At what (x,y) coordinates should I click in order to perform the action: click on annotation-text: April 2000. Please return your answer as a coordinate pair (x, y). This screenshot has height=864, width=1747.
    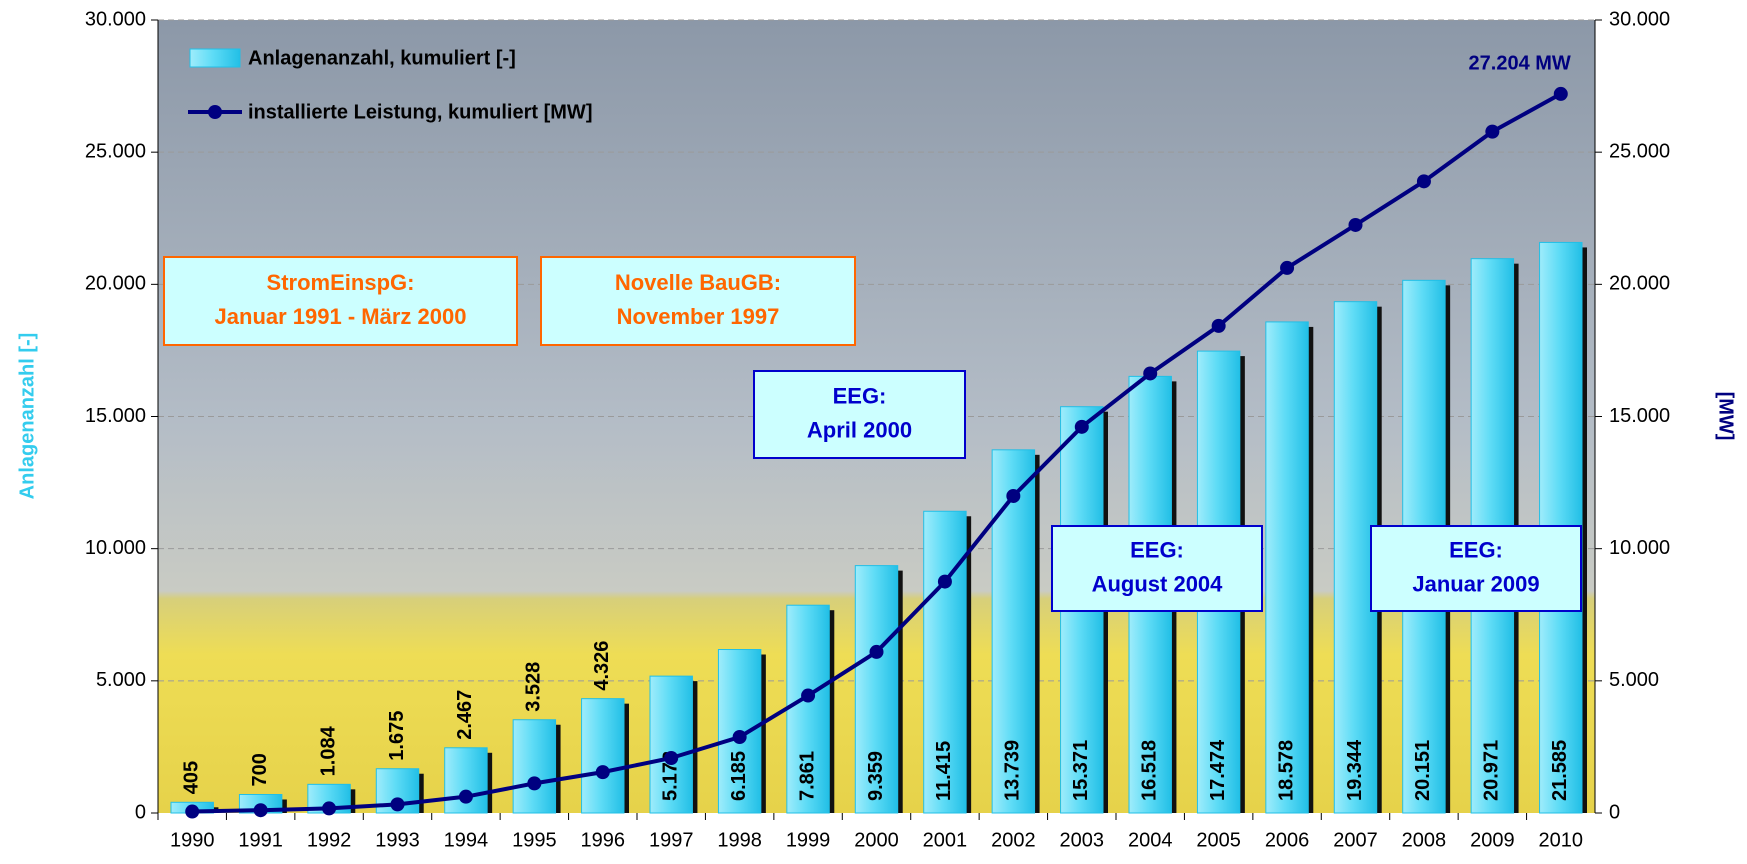
    Looking at the image, I should click on (859, 429).